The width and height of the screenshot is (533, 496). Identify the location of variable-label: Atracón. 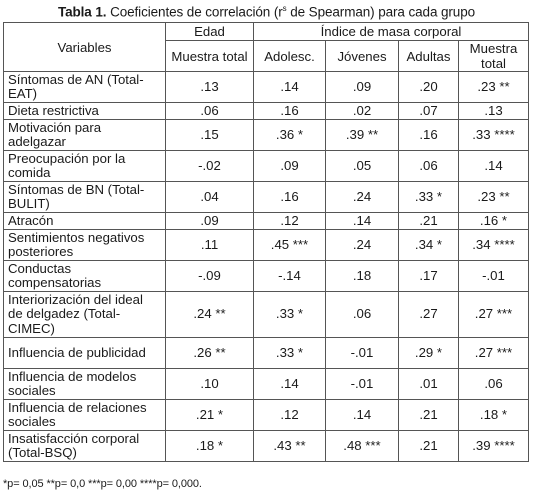
(84, 221).